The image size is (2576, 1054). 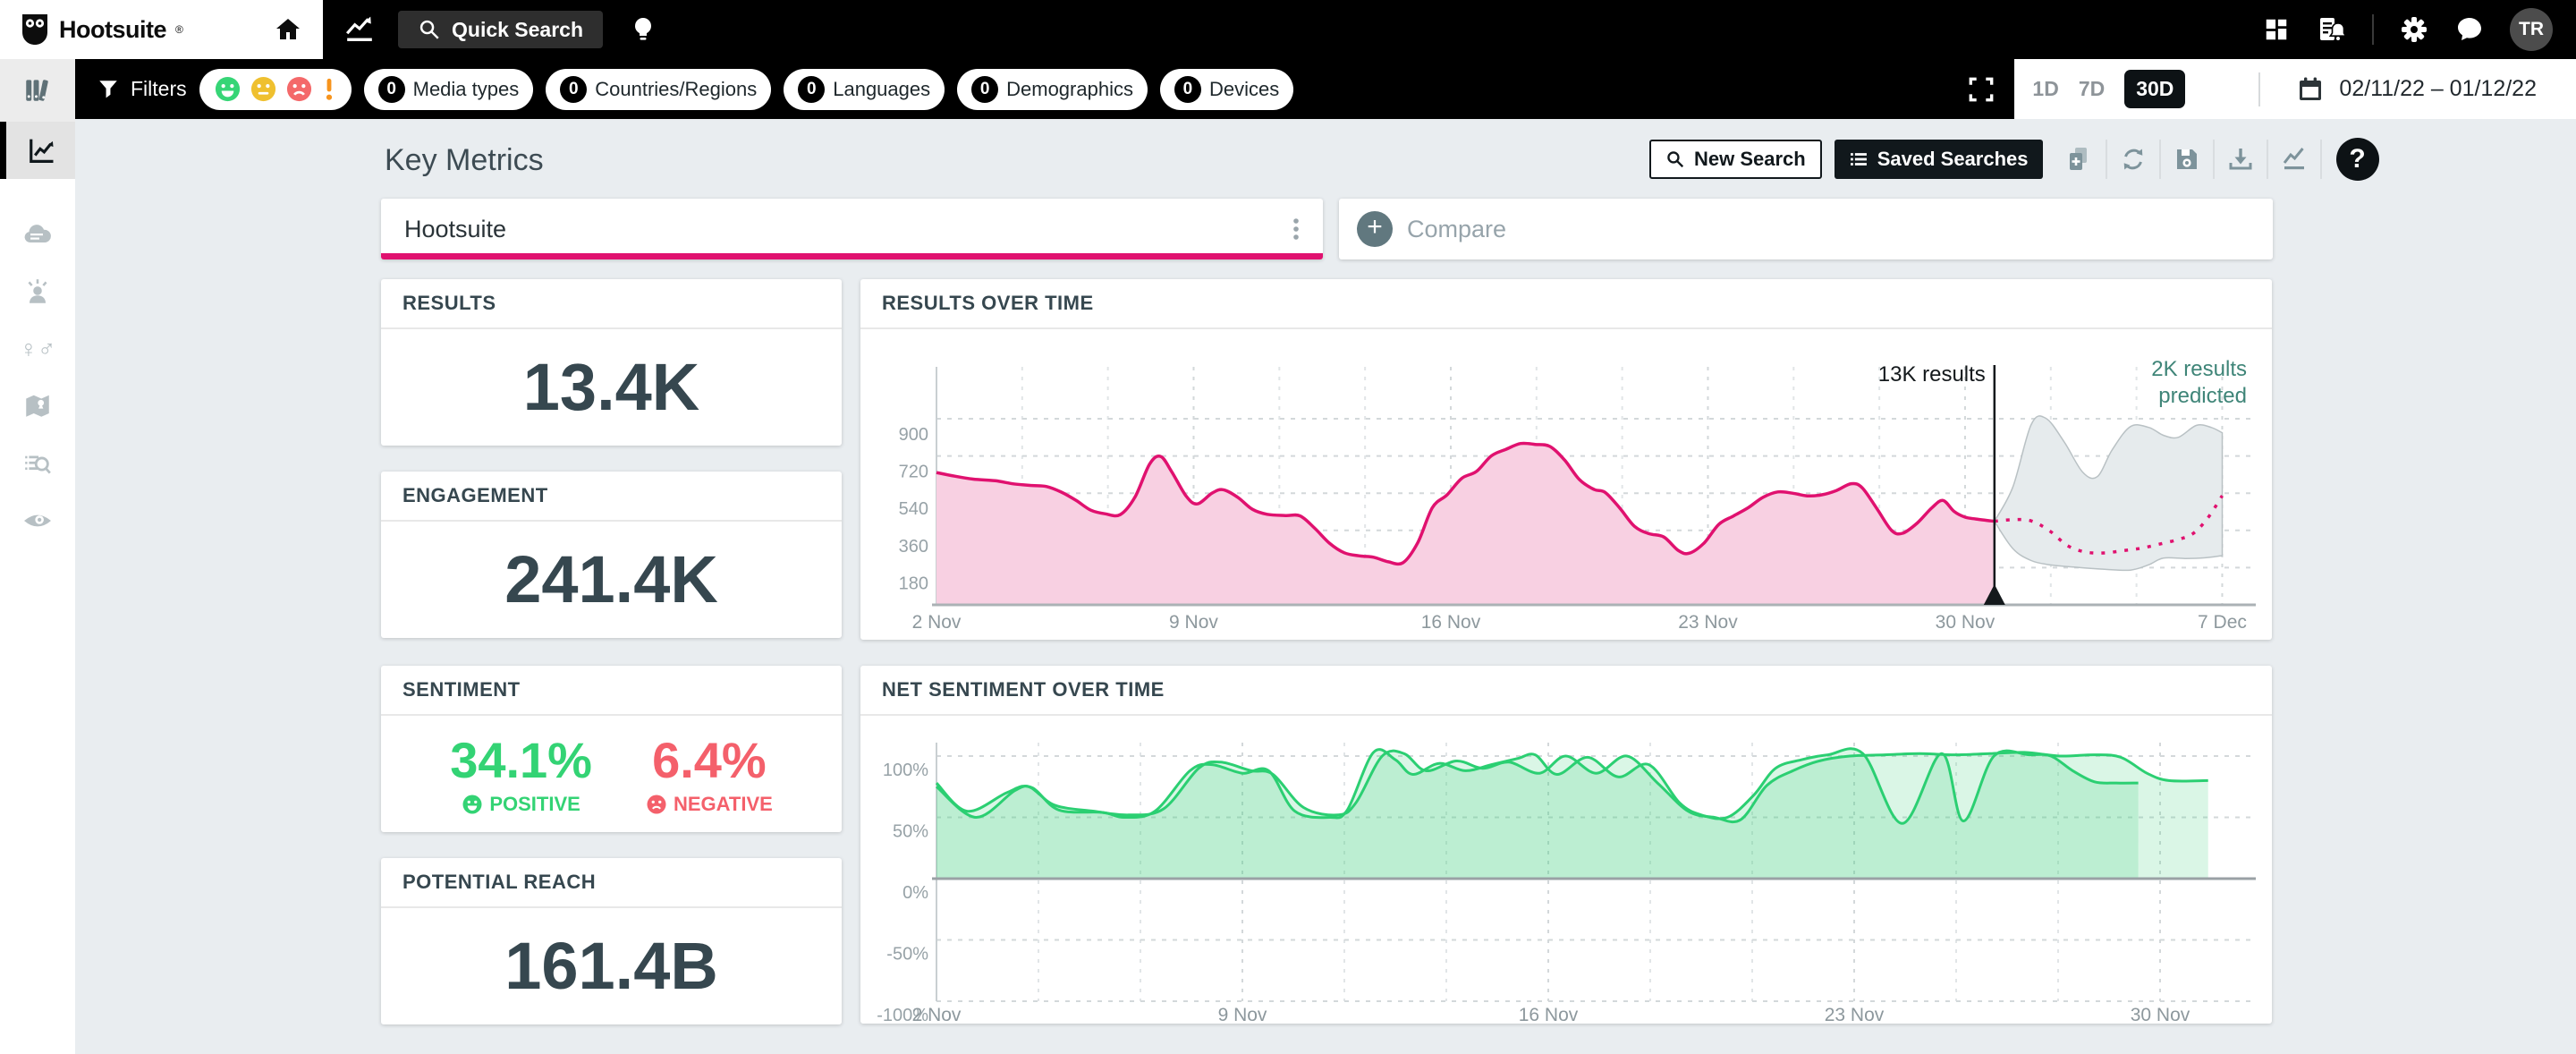 I want to click on analytics-nav-icon, so click(x=359, y=29).